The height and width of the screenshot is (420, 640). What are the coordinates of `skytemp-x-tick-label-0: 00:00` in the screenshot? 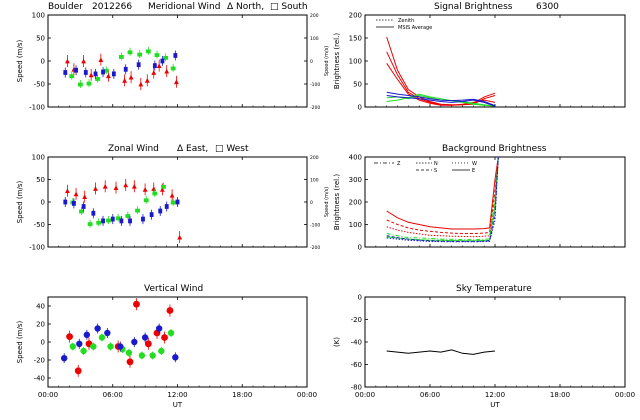 It's located at (365, 395).